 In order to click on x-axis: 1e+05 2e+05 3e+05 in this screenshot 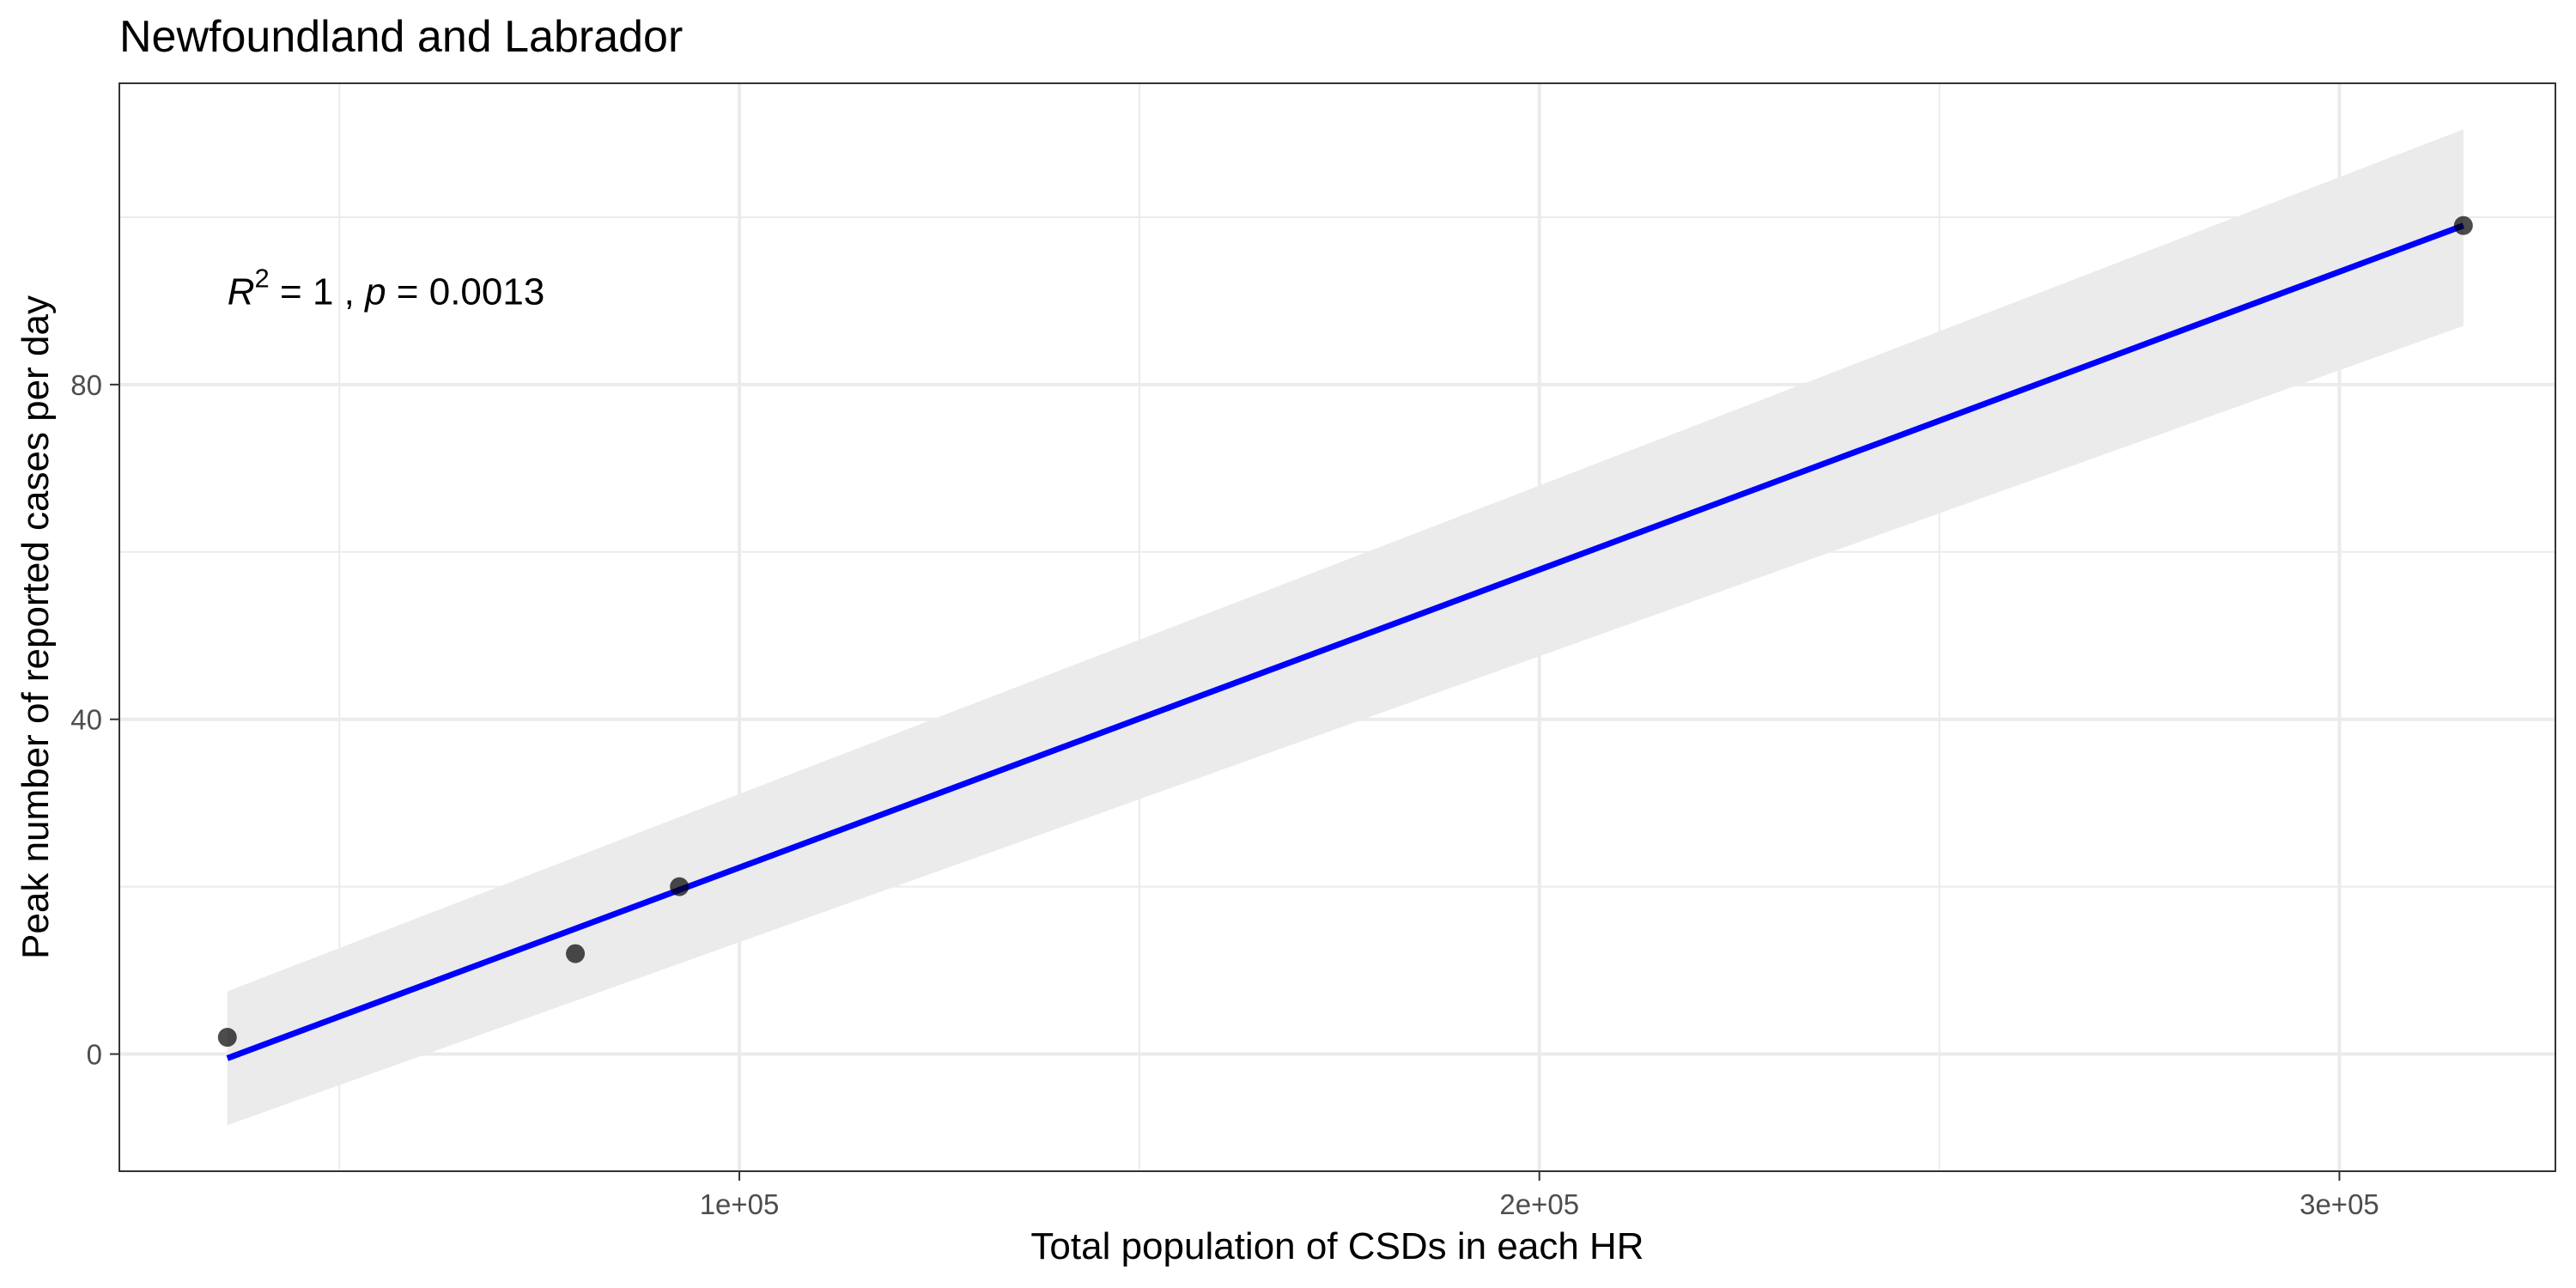, I will do `click(1539, 1195)`.